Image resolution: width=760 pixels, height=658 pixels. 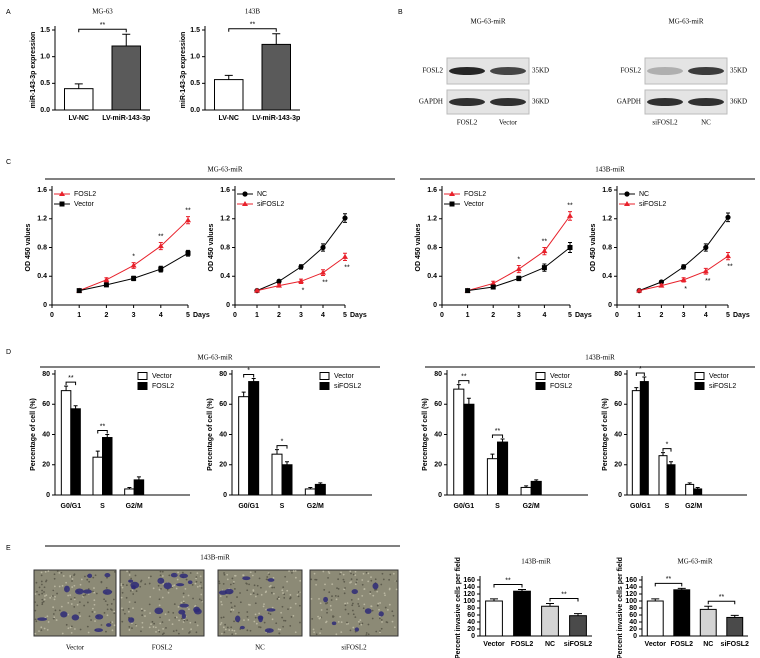 What do you see at coordinates (699, 386) in the screenshot?
I see `legend-swatch` at bounding box center [699, 386].